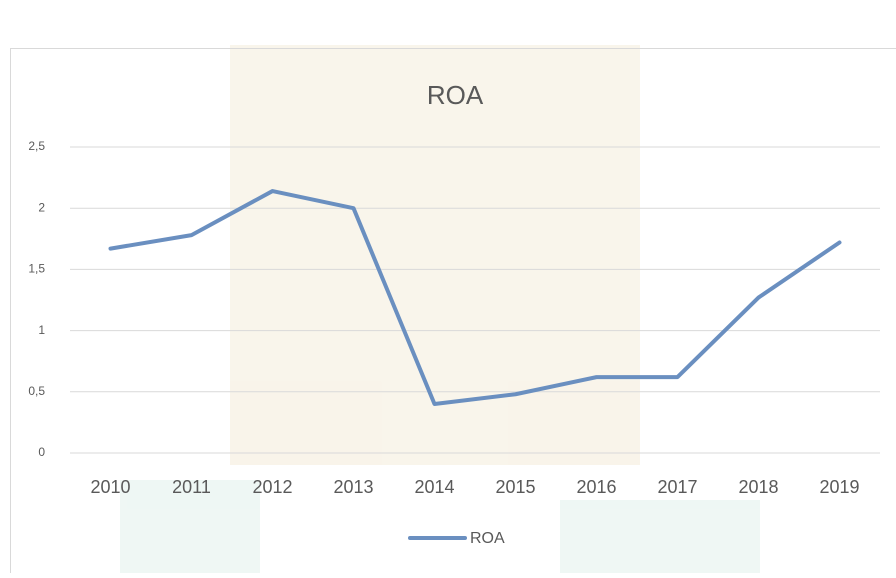 The image size is (896, 578). What do you see at coordinates (515, 487) in the screenshot?
I see `x-tick-label: 2015` at bounding box center [515, 487].